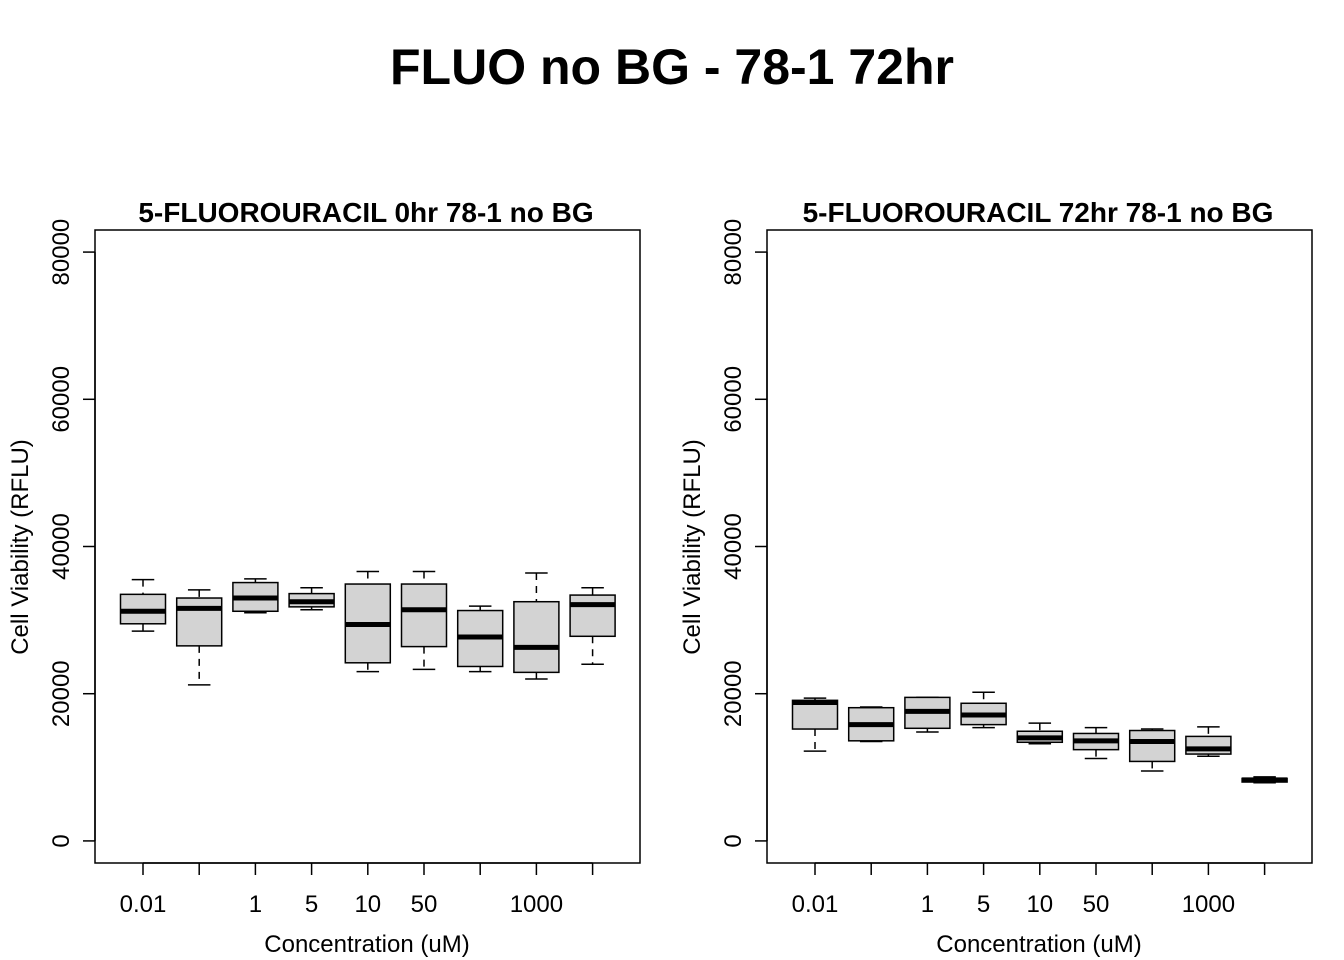 The width and height of the screenshot is (1344, 960). Describe the element at coordinates (143, 904) in the screenshot. I see `panel-left-x-tick-label: 0.01` at that location.